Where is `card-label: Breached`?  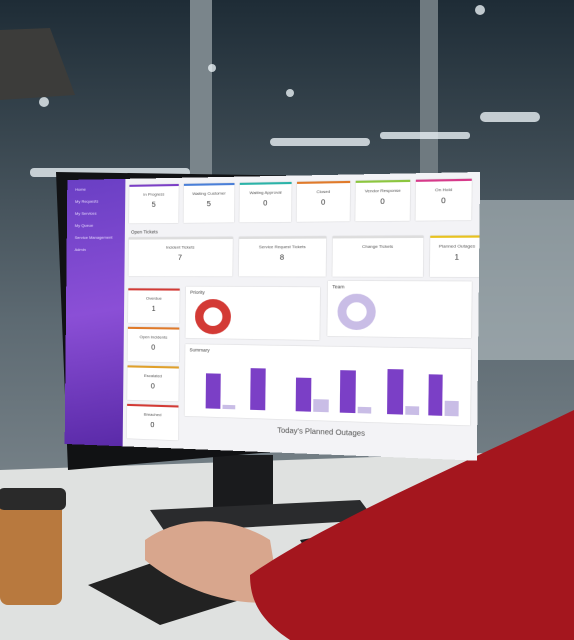
card-label: Breached is located at coordinates (152, 414).